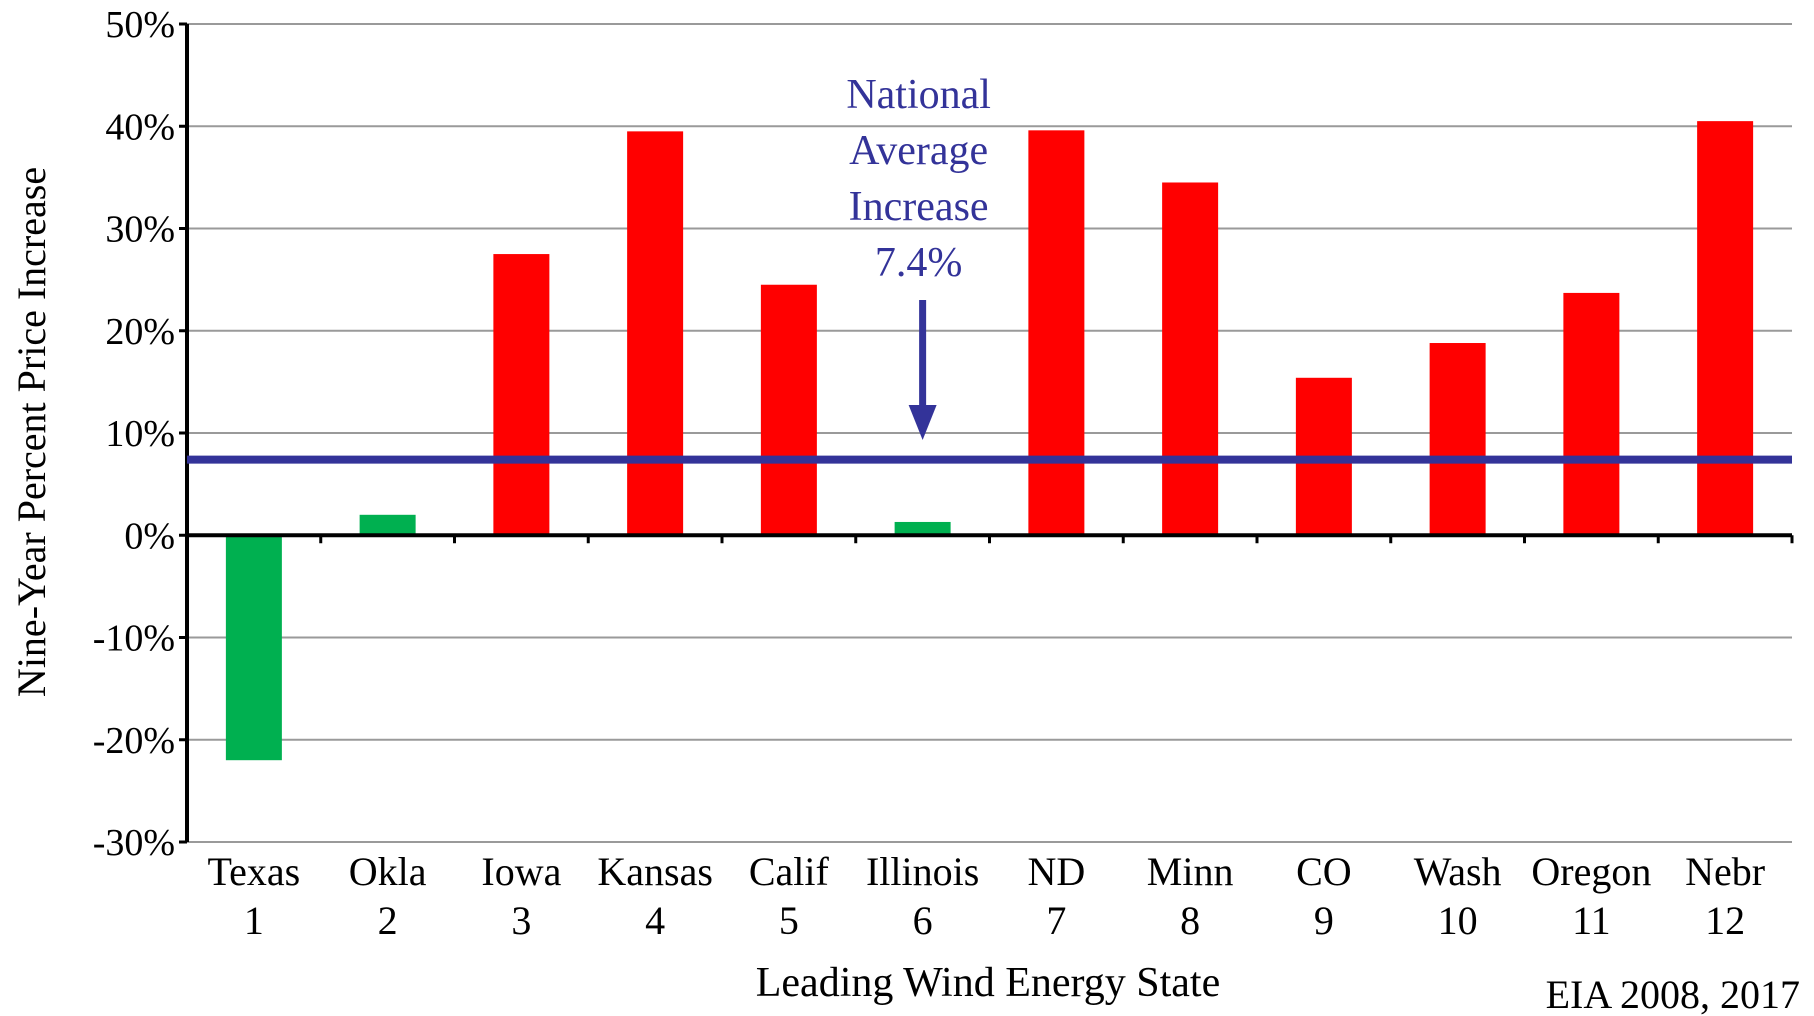  What do you see at coordinates (388, 920) in the screenshot?
I see `x-rank-label: 2` at bounding box center [388, 920].